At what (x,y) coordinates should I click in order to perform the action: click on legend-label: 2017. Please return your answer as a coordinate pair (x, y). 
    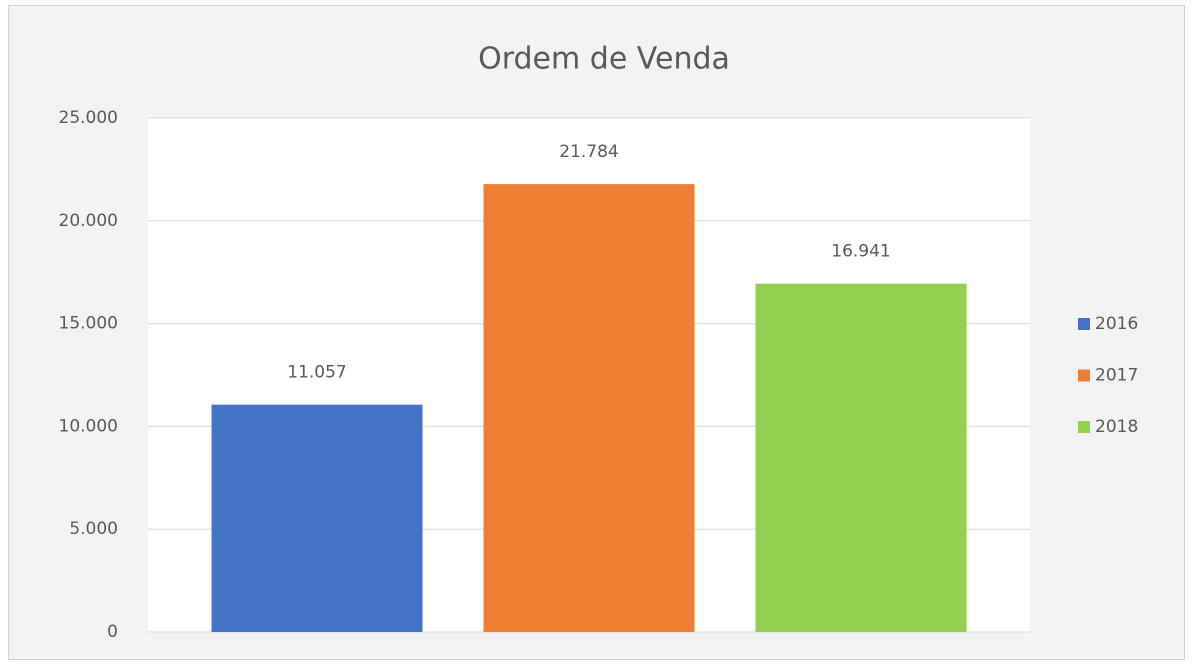
    Looking at the image, I should click on (1116, 376).